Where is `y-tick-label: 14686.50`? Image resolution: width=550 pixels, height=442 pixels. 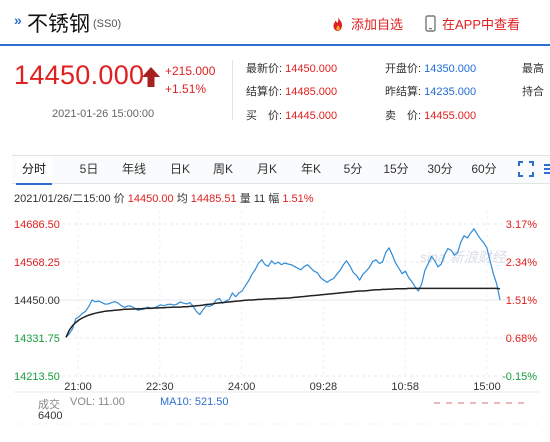 y-tick-label: 14686.50 is located at coordinates (37, 225).